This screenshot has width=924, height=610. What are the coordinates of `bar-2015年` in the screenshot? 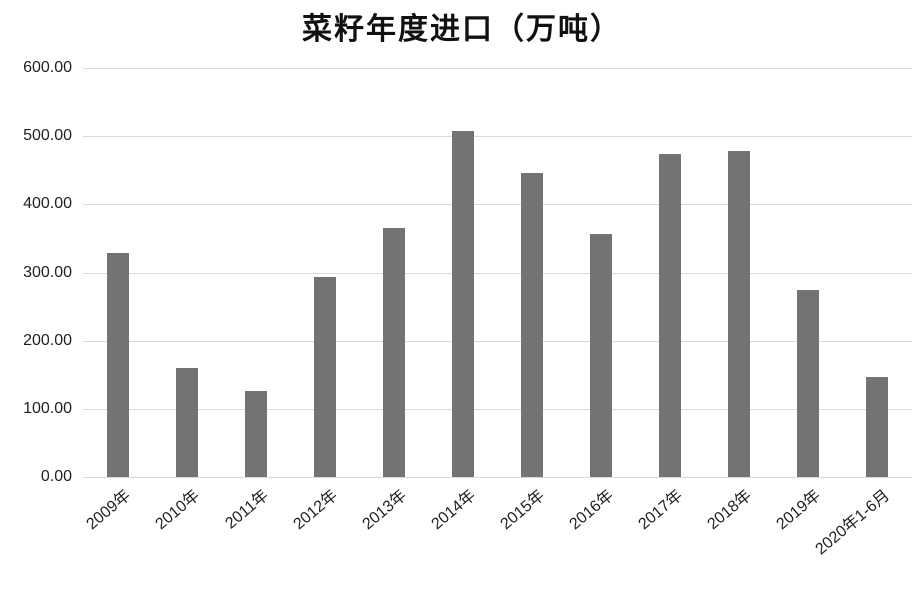 It's located at (532, 325).